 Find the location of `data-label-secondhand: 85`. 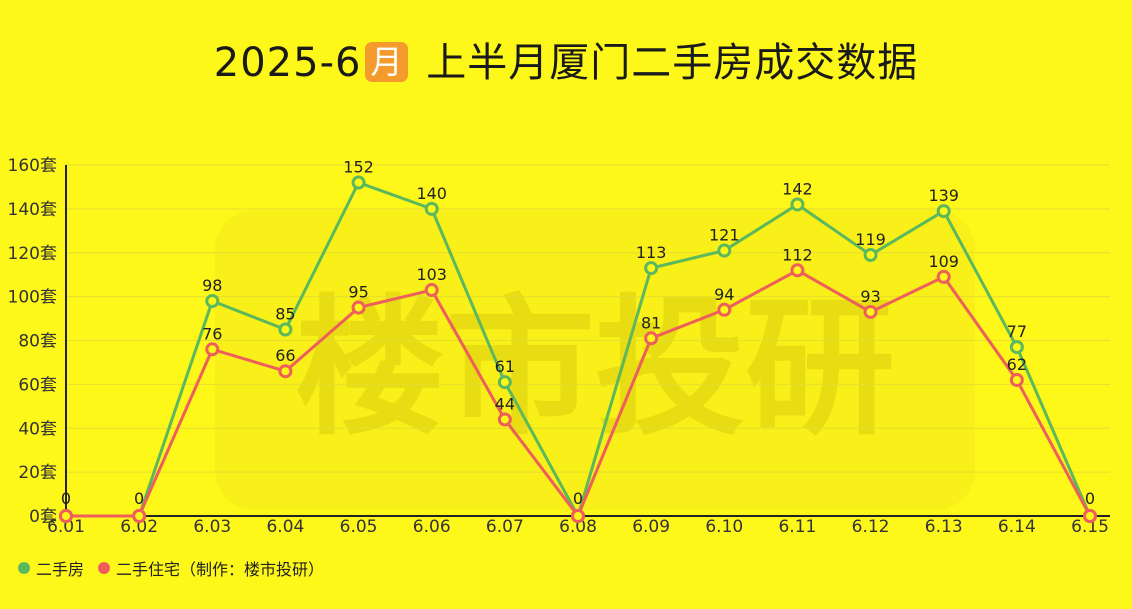

data-label-secondhand: 85 is located at coordinates (285, 314).